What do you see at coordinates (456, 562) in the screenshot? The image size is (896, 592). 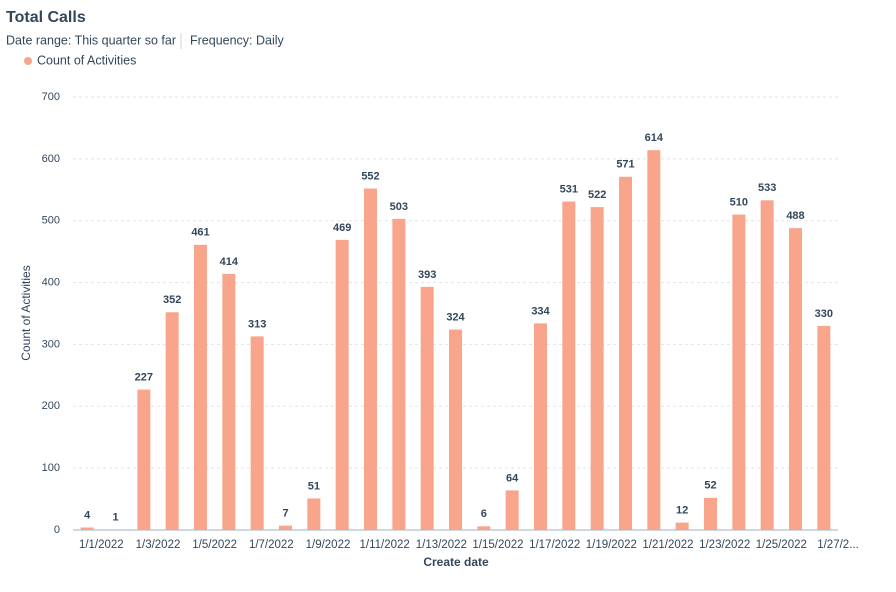 I see `x-axis-title: Create date` at bounding box center [456, 562].